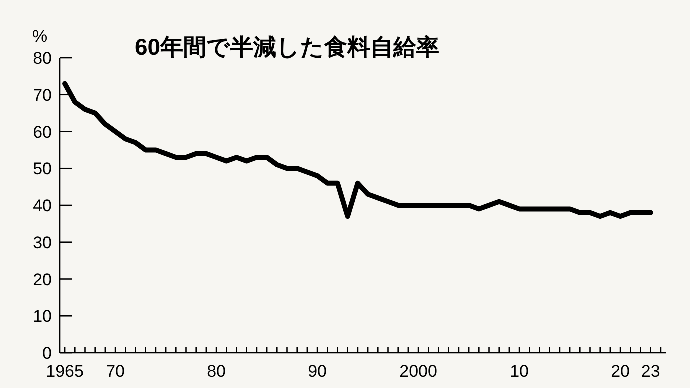 The height and width of the screenshot is (388, 690). Describe the element at coordinates (42, 58) in the screenshot. I see `ytick: 80` at that location.